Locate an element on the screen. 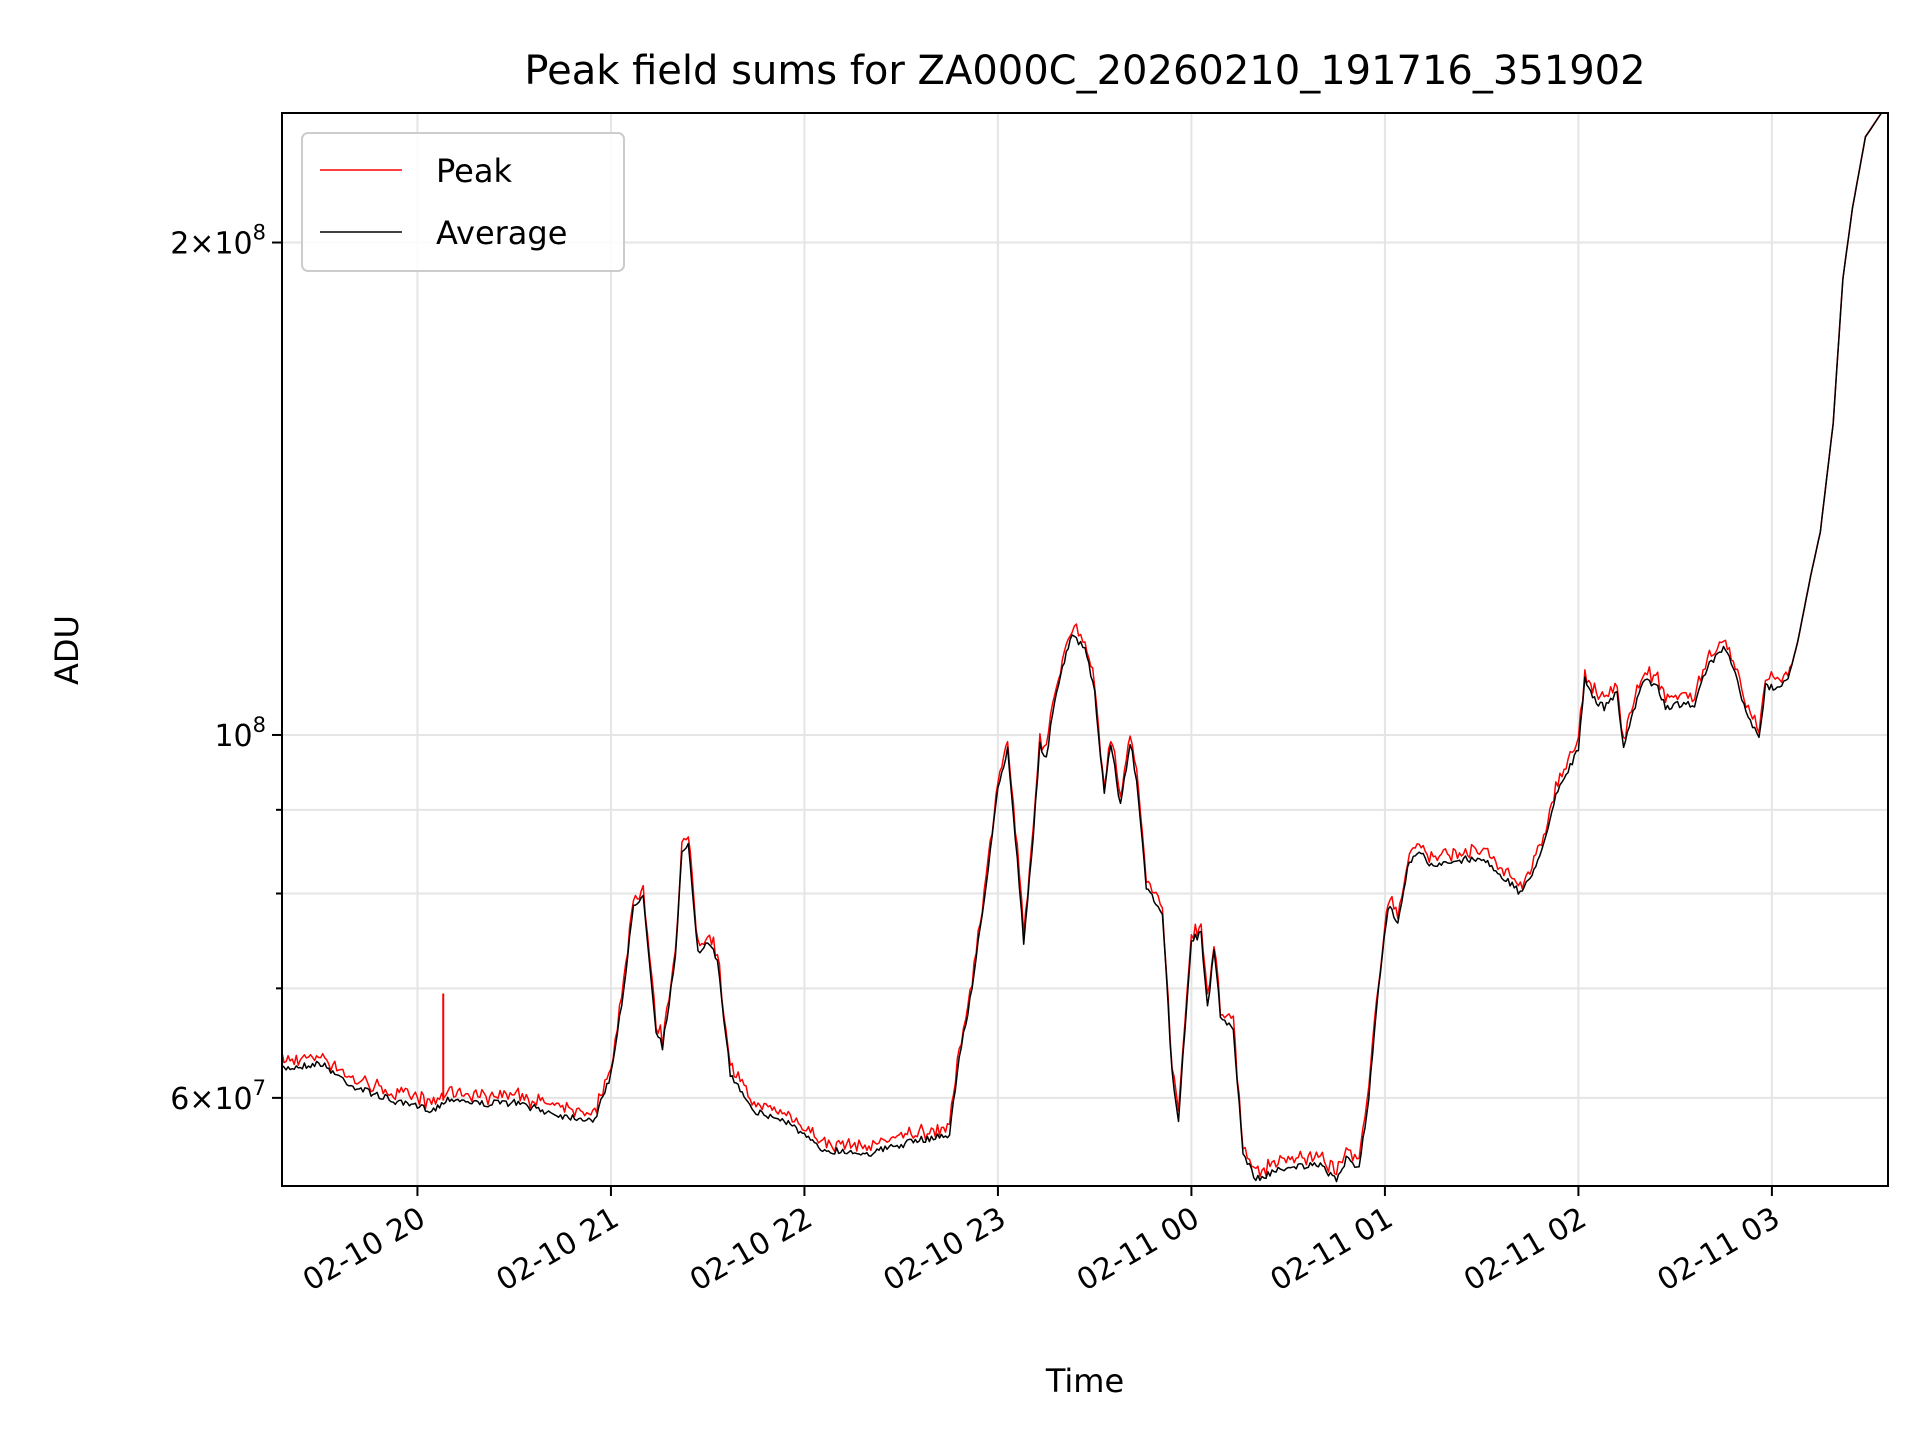 The width and height of the screenshot is (1920, 1440). legend-label-peak: Peak is located at coordinates (474, 171).